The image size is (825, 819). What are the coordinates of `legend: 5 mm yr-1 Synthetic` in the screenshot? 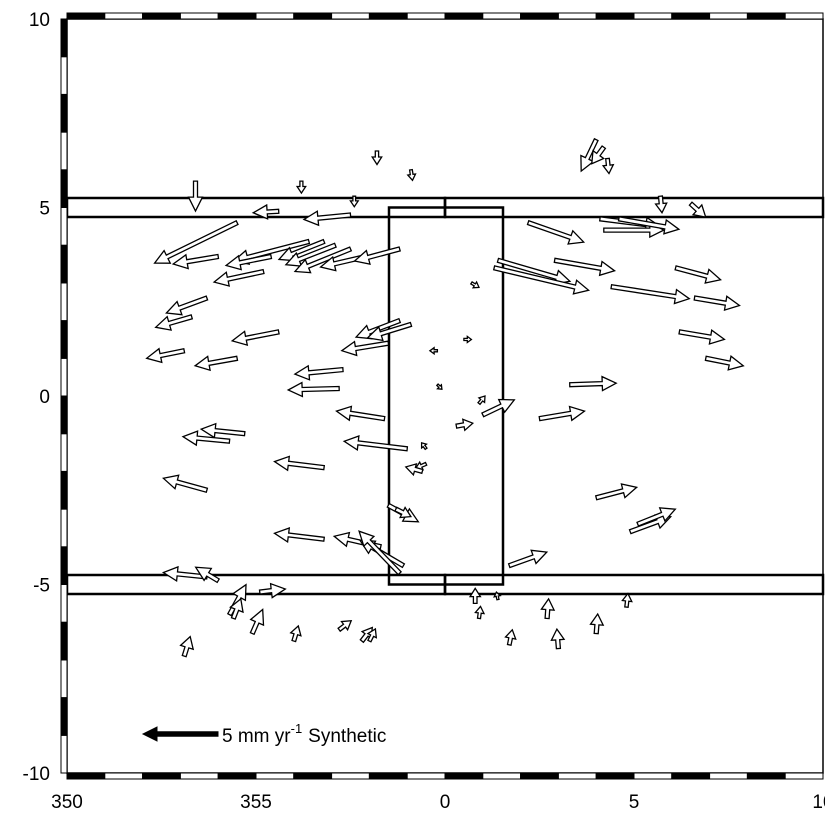 It's located at (263, 734).